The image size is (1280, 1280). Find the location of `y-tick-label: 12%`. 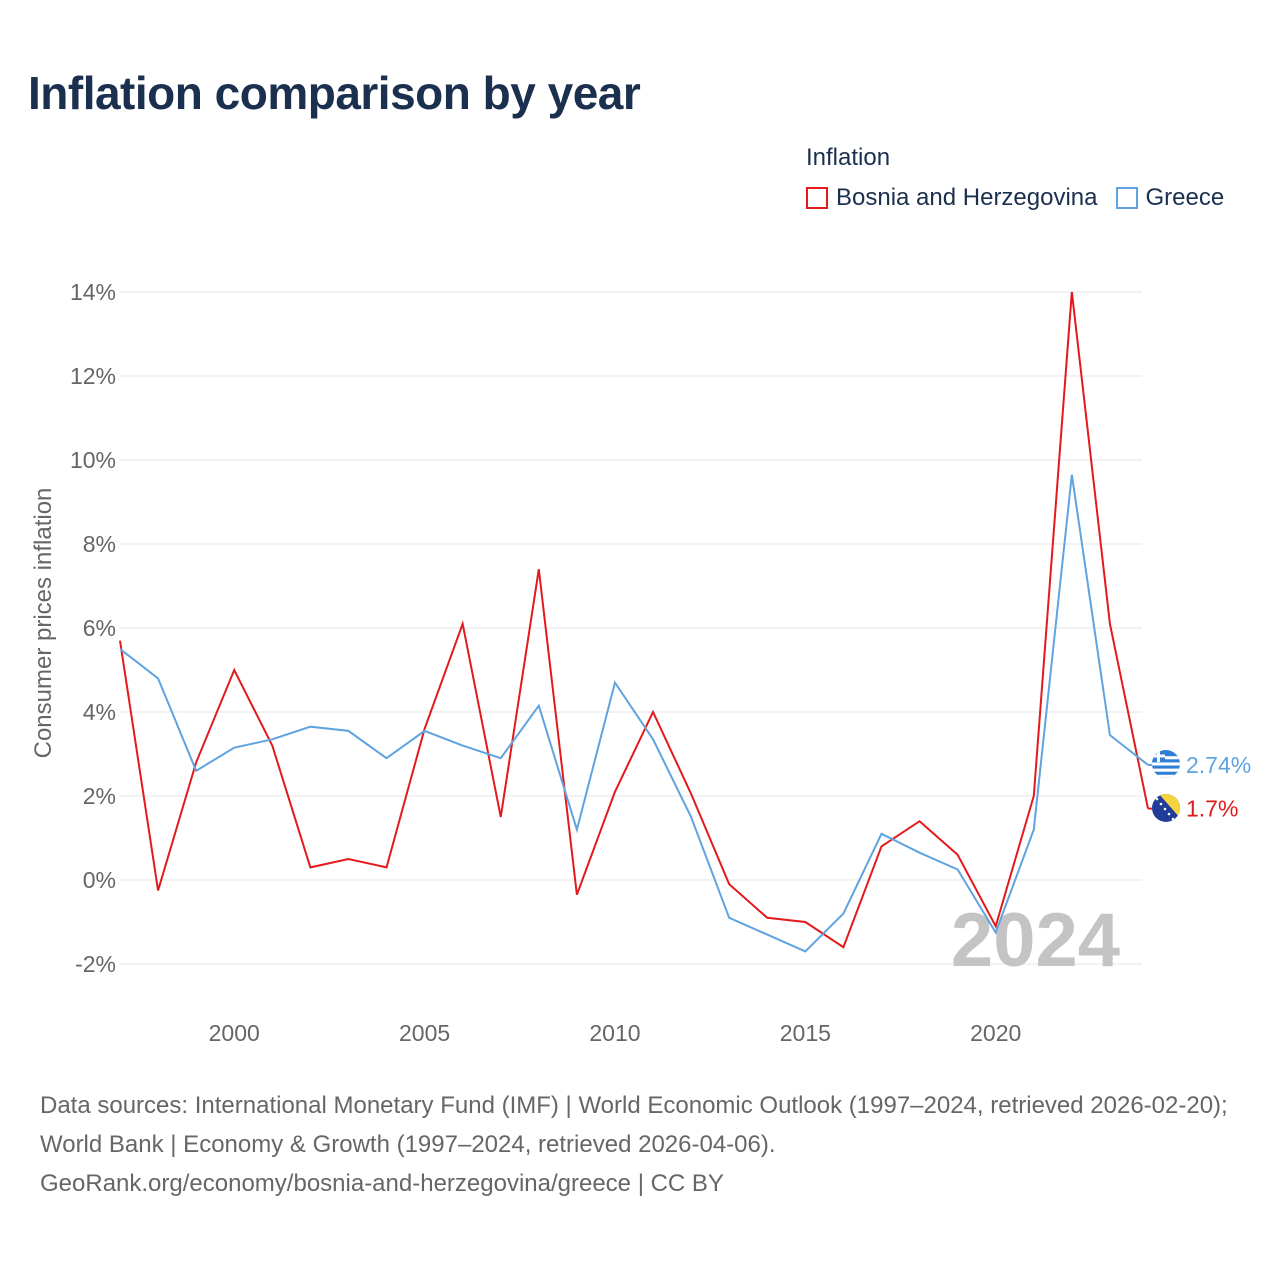

y-tick-label: 12% is located at coordinates (93, 376).